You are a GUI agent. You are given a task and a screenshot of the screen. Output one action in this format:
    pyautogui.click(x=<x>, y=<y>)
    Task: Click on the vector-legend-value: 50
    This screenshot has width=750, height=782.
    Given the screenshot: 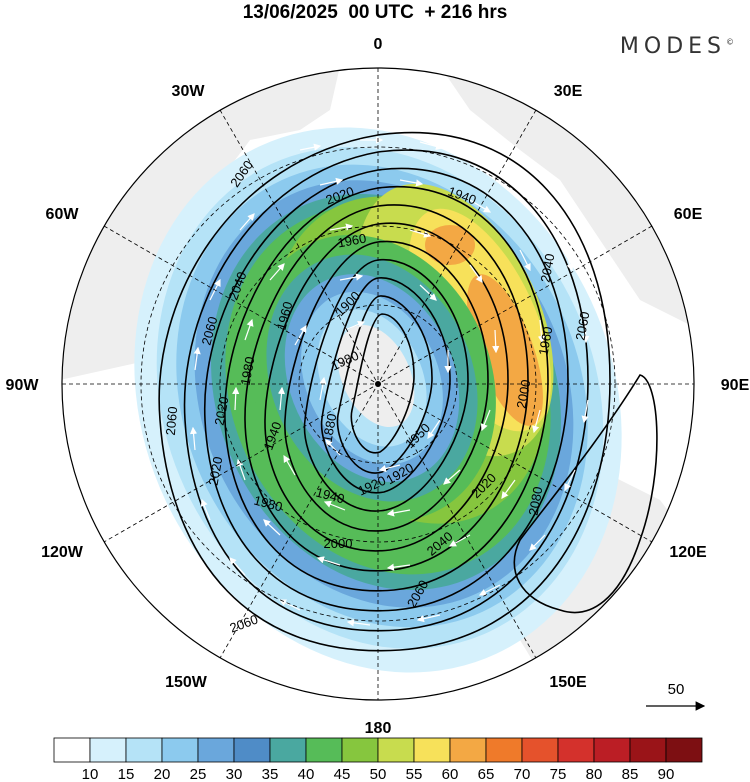 What is the action you would take?
    pyautogui.click(x=676, y=689)
    